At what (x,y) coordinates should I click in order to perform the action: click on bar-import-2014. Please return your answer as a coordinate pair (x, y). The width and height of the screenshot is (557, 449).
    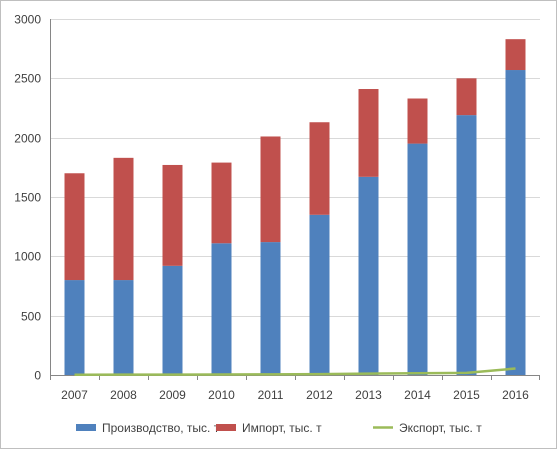
    Looking at the image, I should click on (417, 121).